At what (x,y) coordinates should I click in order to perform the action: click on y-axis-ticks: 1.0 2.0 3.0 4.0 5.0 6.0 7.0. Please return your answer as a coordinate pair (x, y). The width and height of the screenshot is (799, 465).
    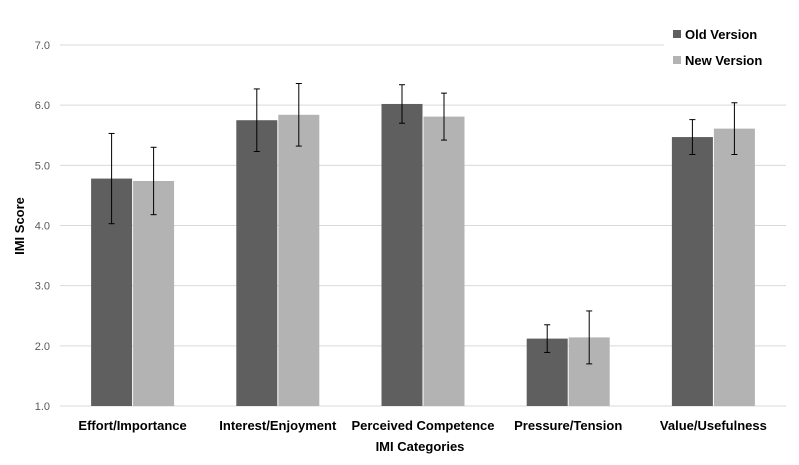
    Looking at the image, I should click on (42, 226).